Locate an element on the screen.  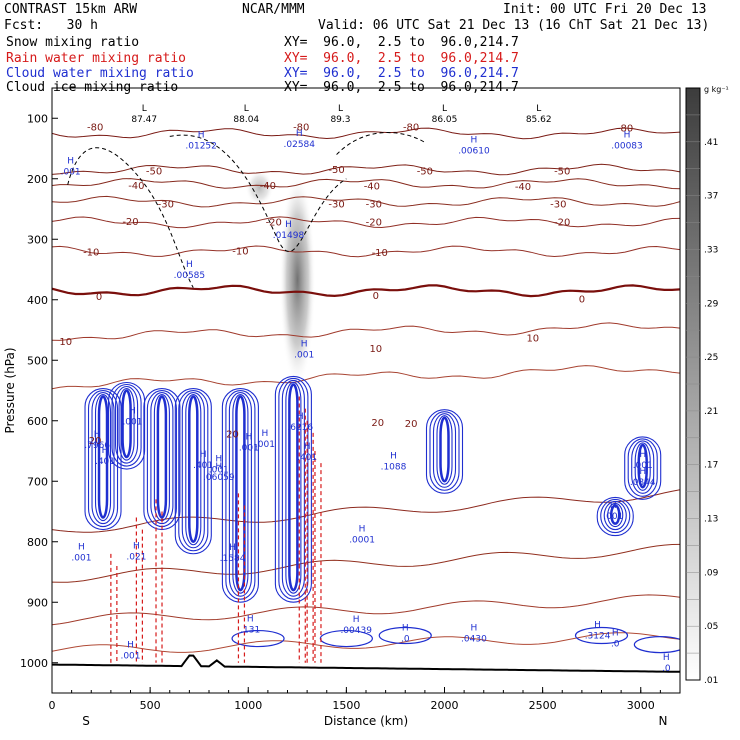
isotherm-label: -20 is located at coordinates (562, 223).